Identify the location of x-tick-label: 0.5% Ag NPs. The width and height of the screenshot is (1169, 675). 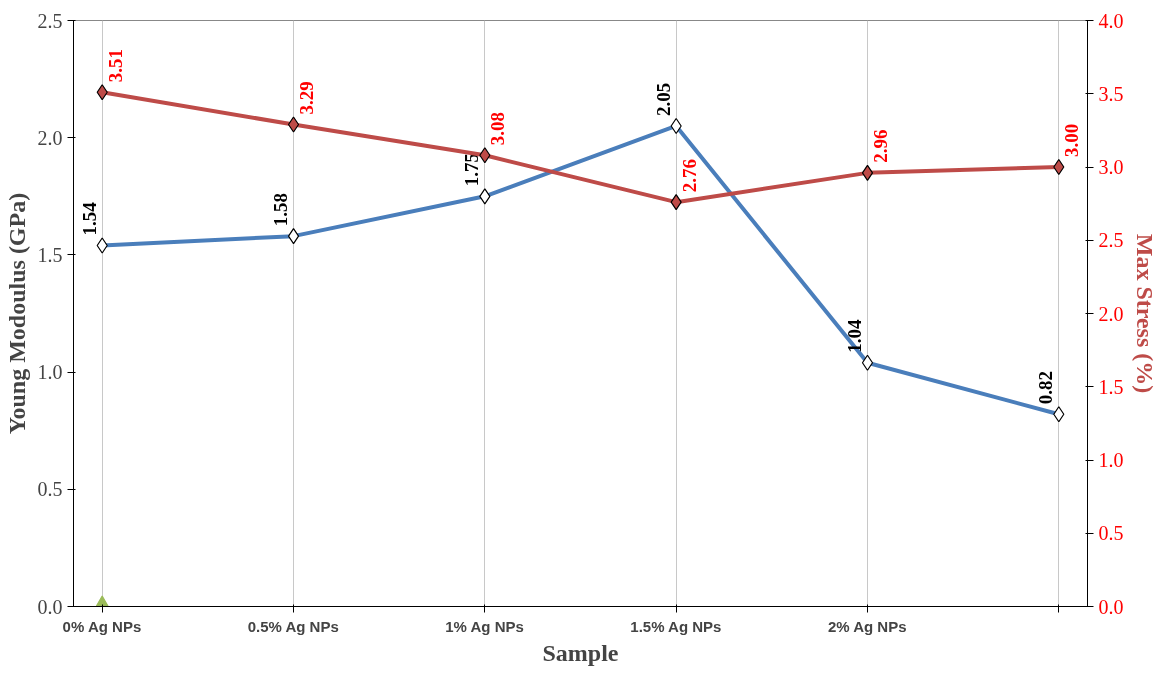
(293, 626).